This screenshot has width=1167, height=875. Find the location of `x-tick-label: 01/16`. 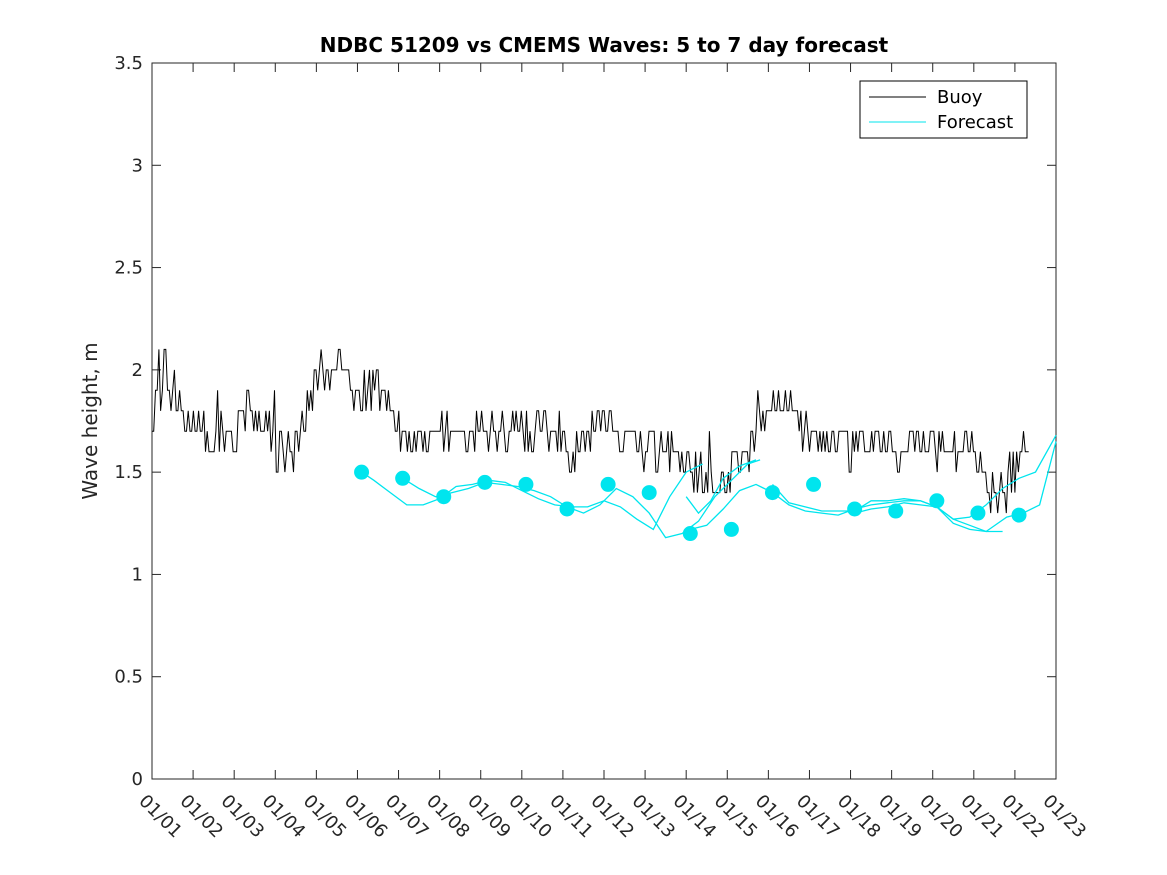

x-tick-label: 01/16 is located at coordinates (777, 817).